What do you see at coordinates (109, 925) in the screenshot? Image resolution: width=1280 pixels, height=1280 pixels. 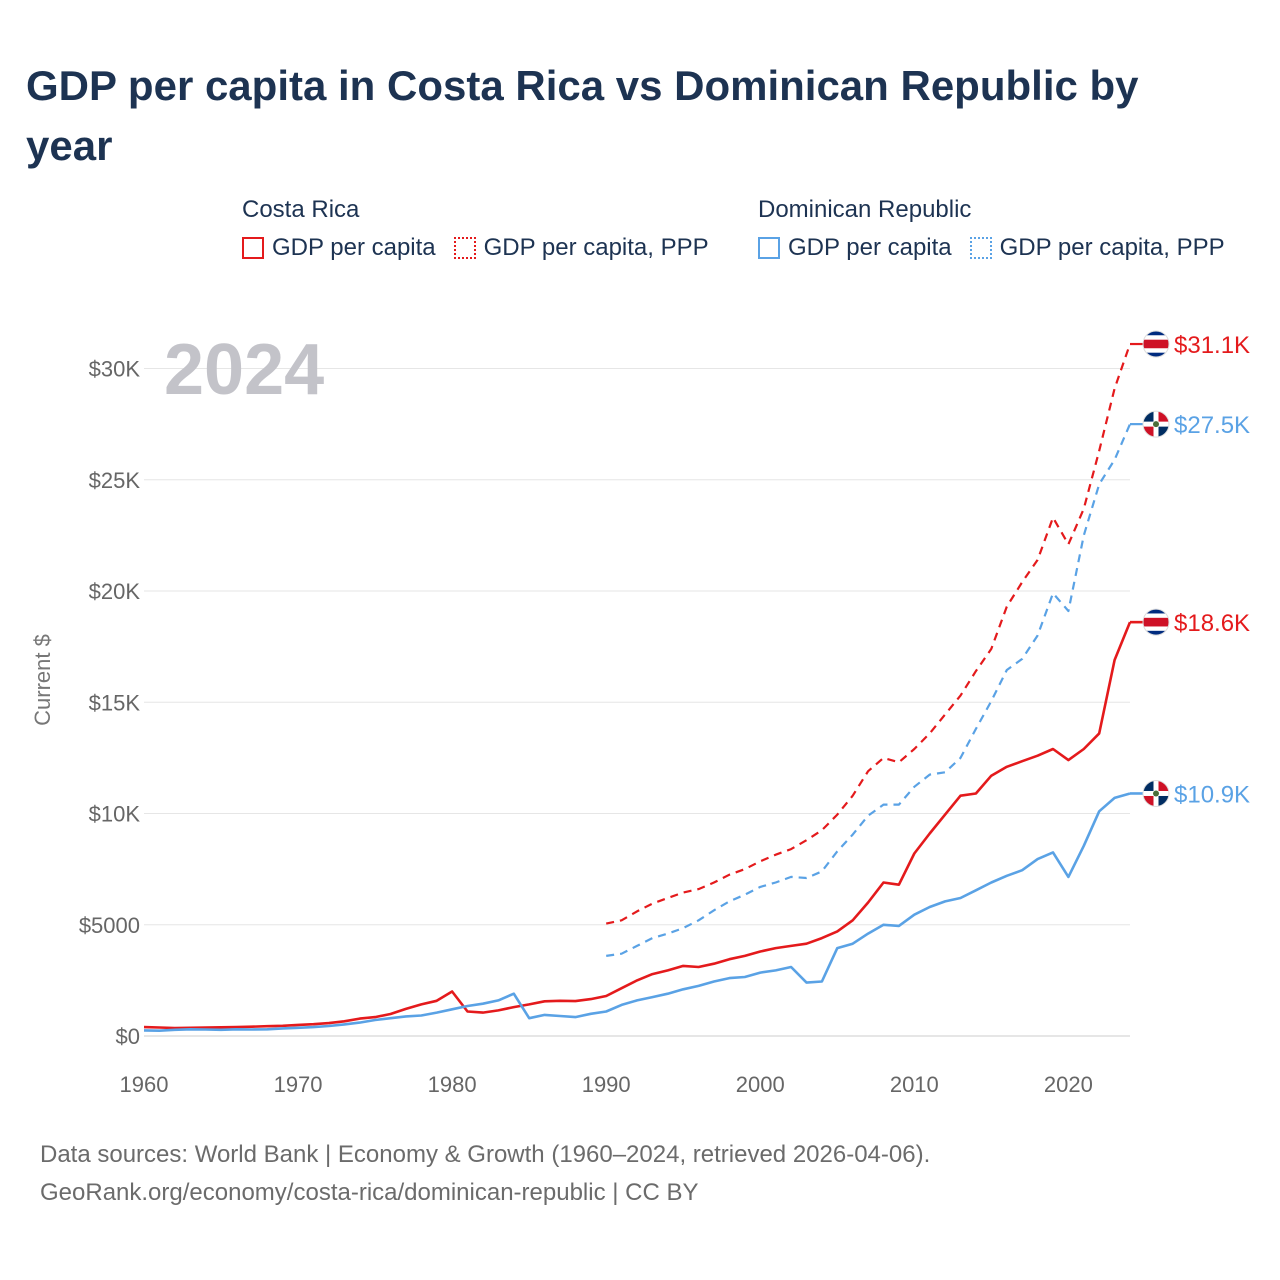 I see `y-tick-label: $5000` at bounding box center [109, 925].